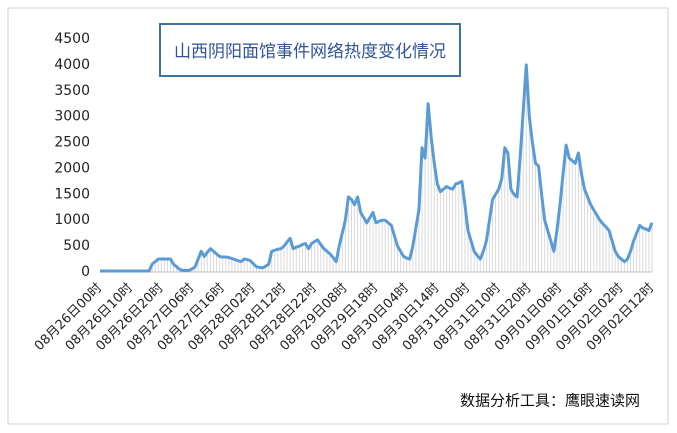 Image resolution: width=677 pixels, height=433 pixels. What do you see at coordinates (72, 117) in the screenshot?
I see `y-tick-label: 3000` at bounding box center [72, 117].